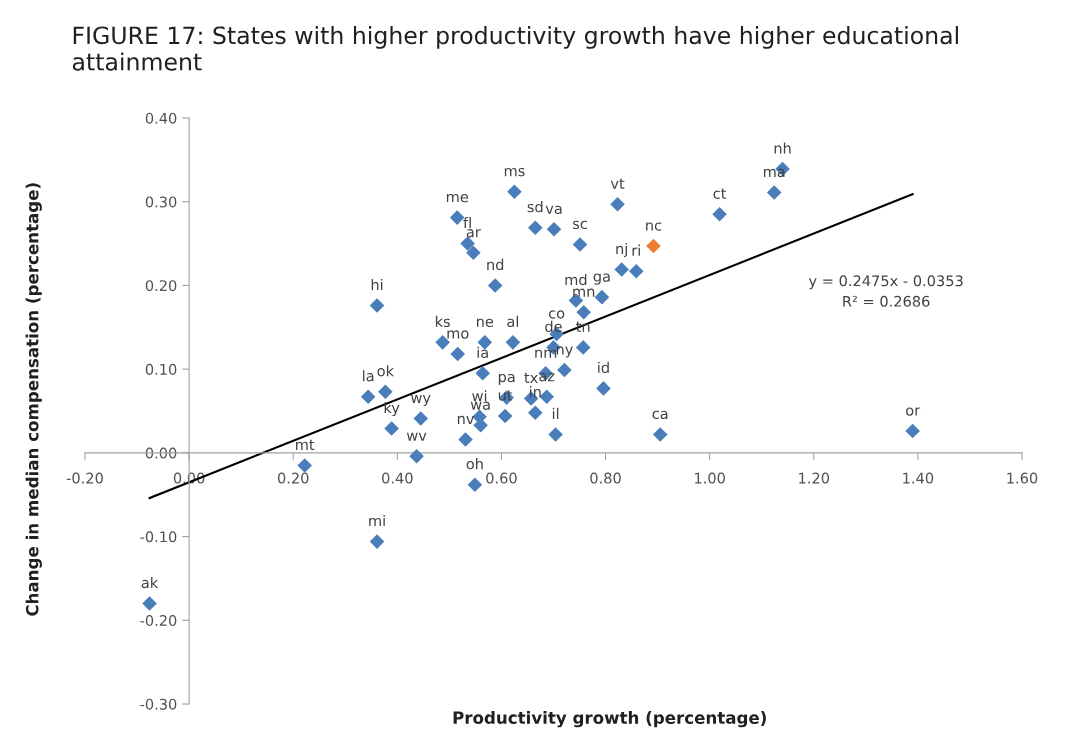  I want to click on y-tick-label: -0.20, so click(158, 621).